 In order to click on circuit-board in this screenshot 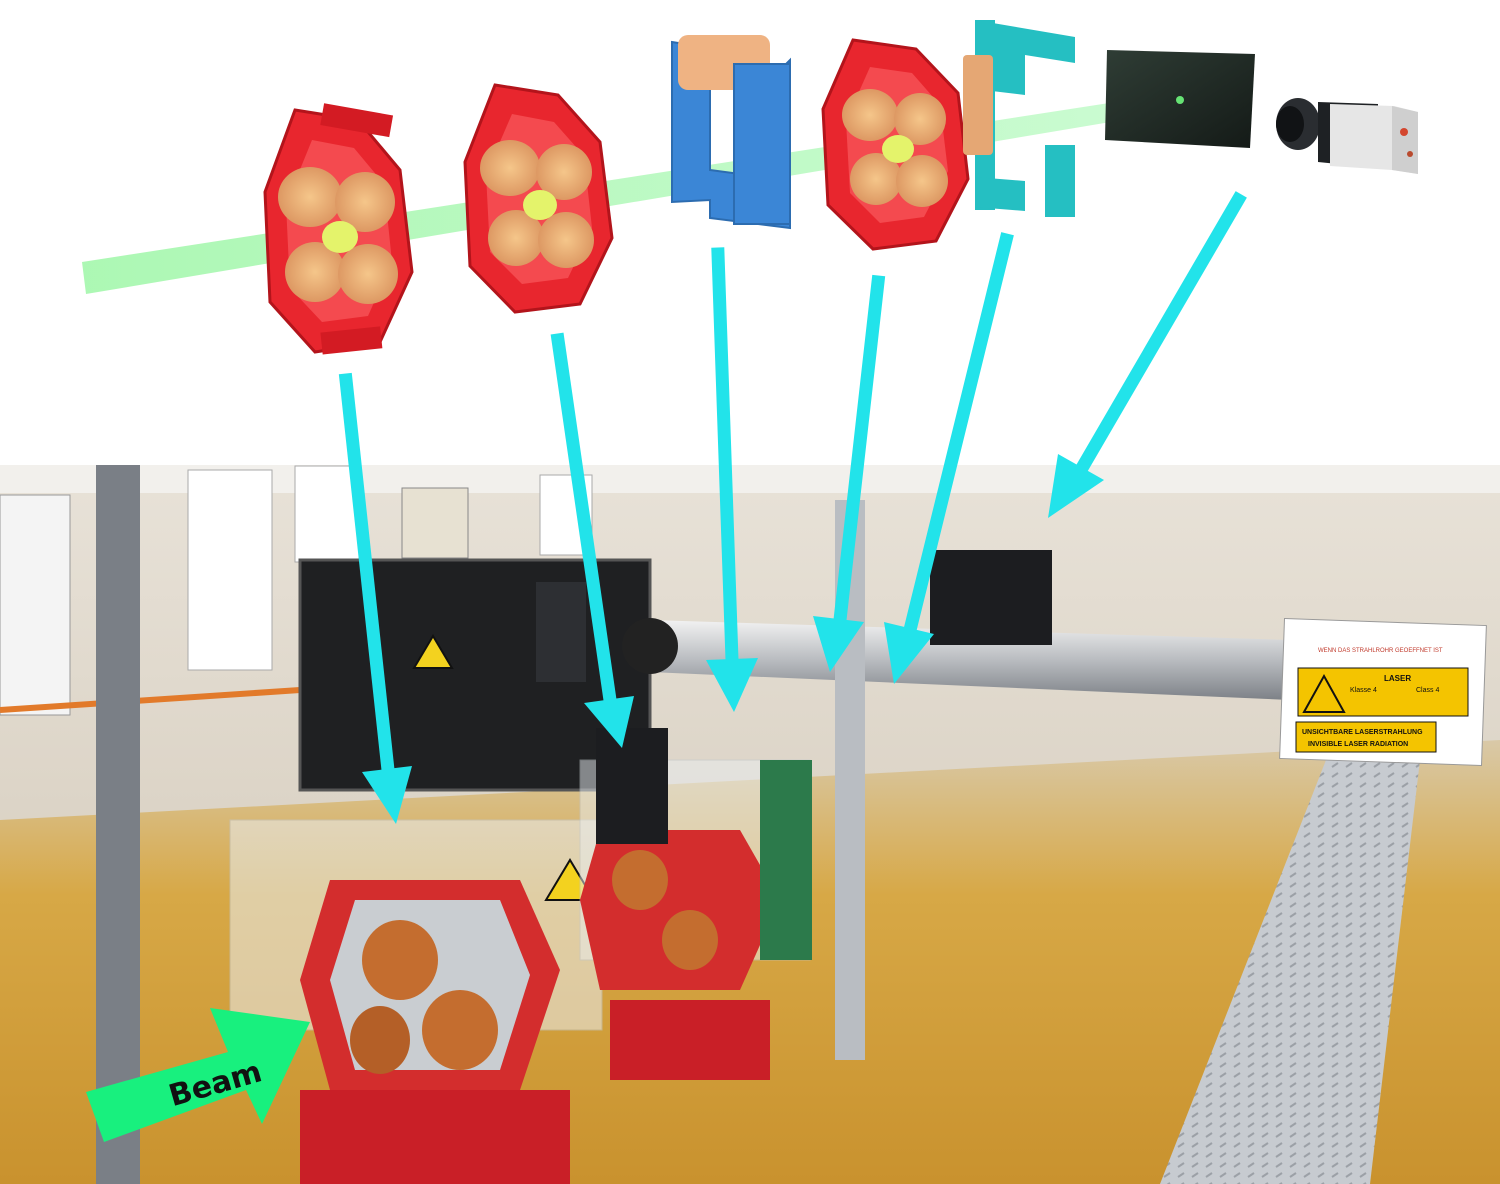, I will do `click(786, 860)`.